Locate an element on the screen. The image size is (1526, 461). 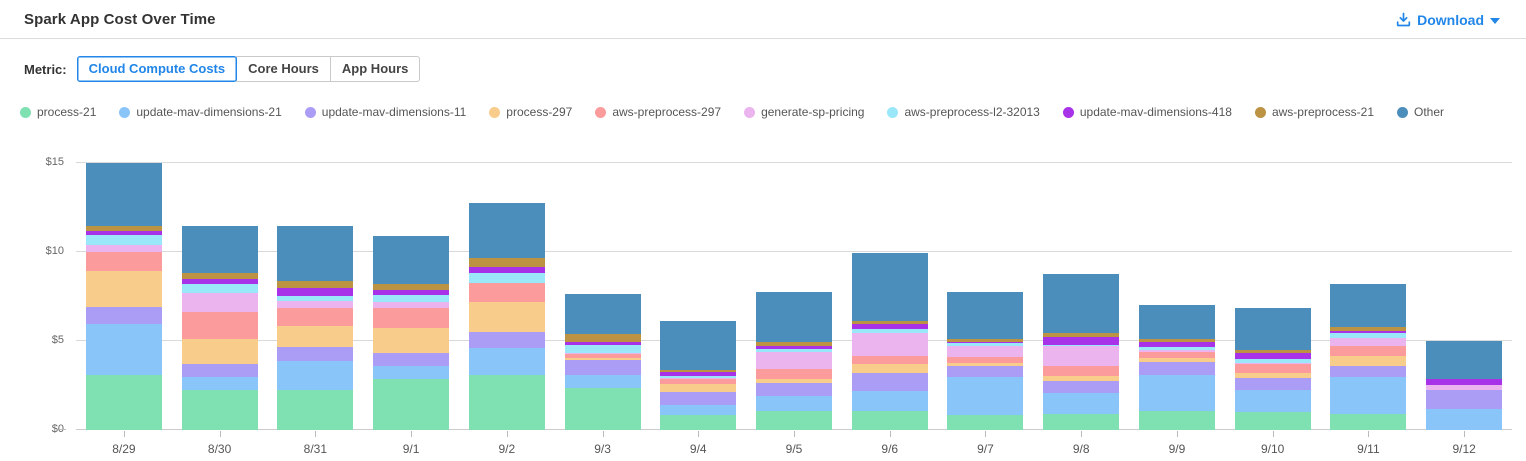
legend-item-process-21: process-21 is located at coordinates (58, 112).